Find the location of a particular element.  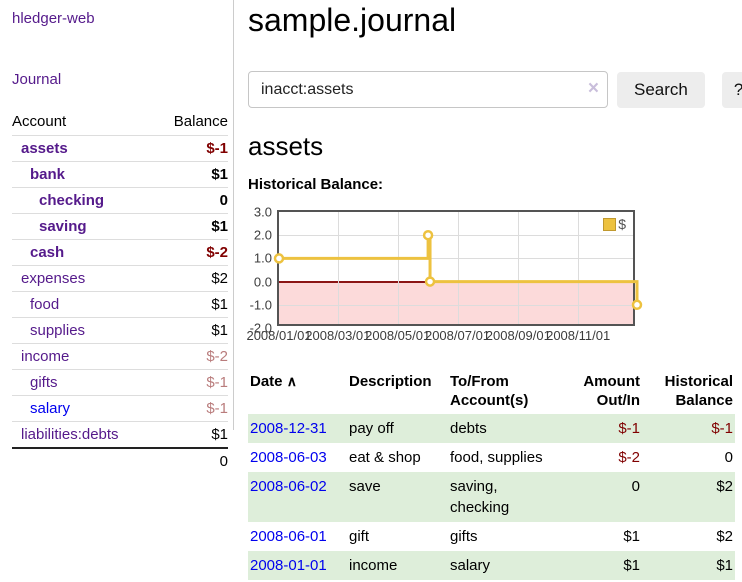

x-axis-tick-label: 2008/09/01 is located at coordinates (518, 335).